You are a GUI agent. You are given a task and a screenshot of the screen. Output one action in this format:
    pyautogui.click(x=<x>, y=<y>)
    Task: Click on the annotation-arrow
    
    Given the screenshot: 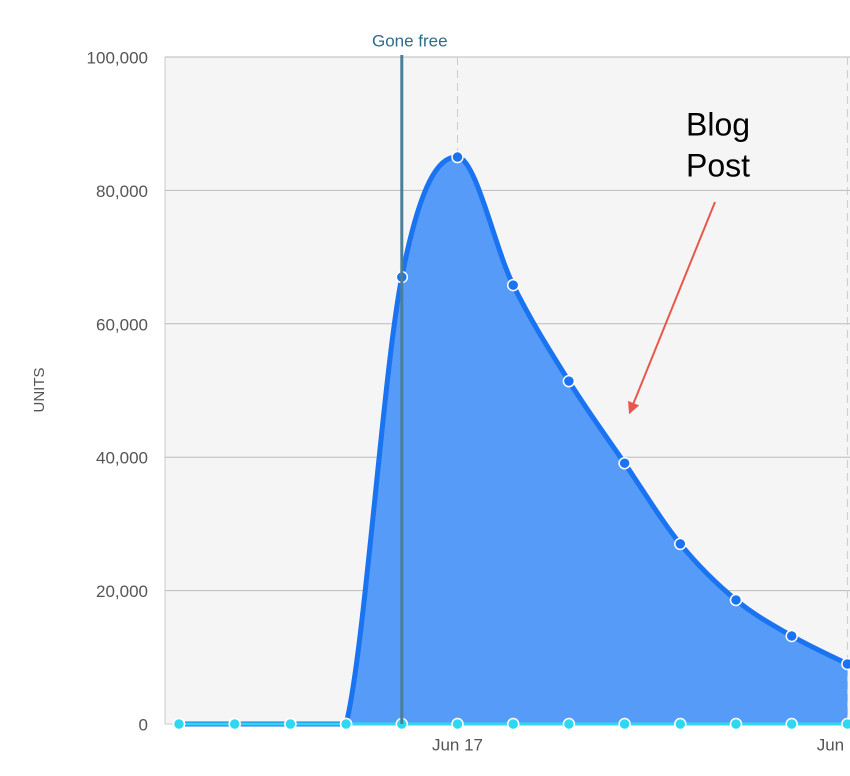 What is the action you would take?
    pyautogui.click(x=672, y=308)
    